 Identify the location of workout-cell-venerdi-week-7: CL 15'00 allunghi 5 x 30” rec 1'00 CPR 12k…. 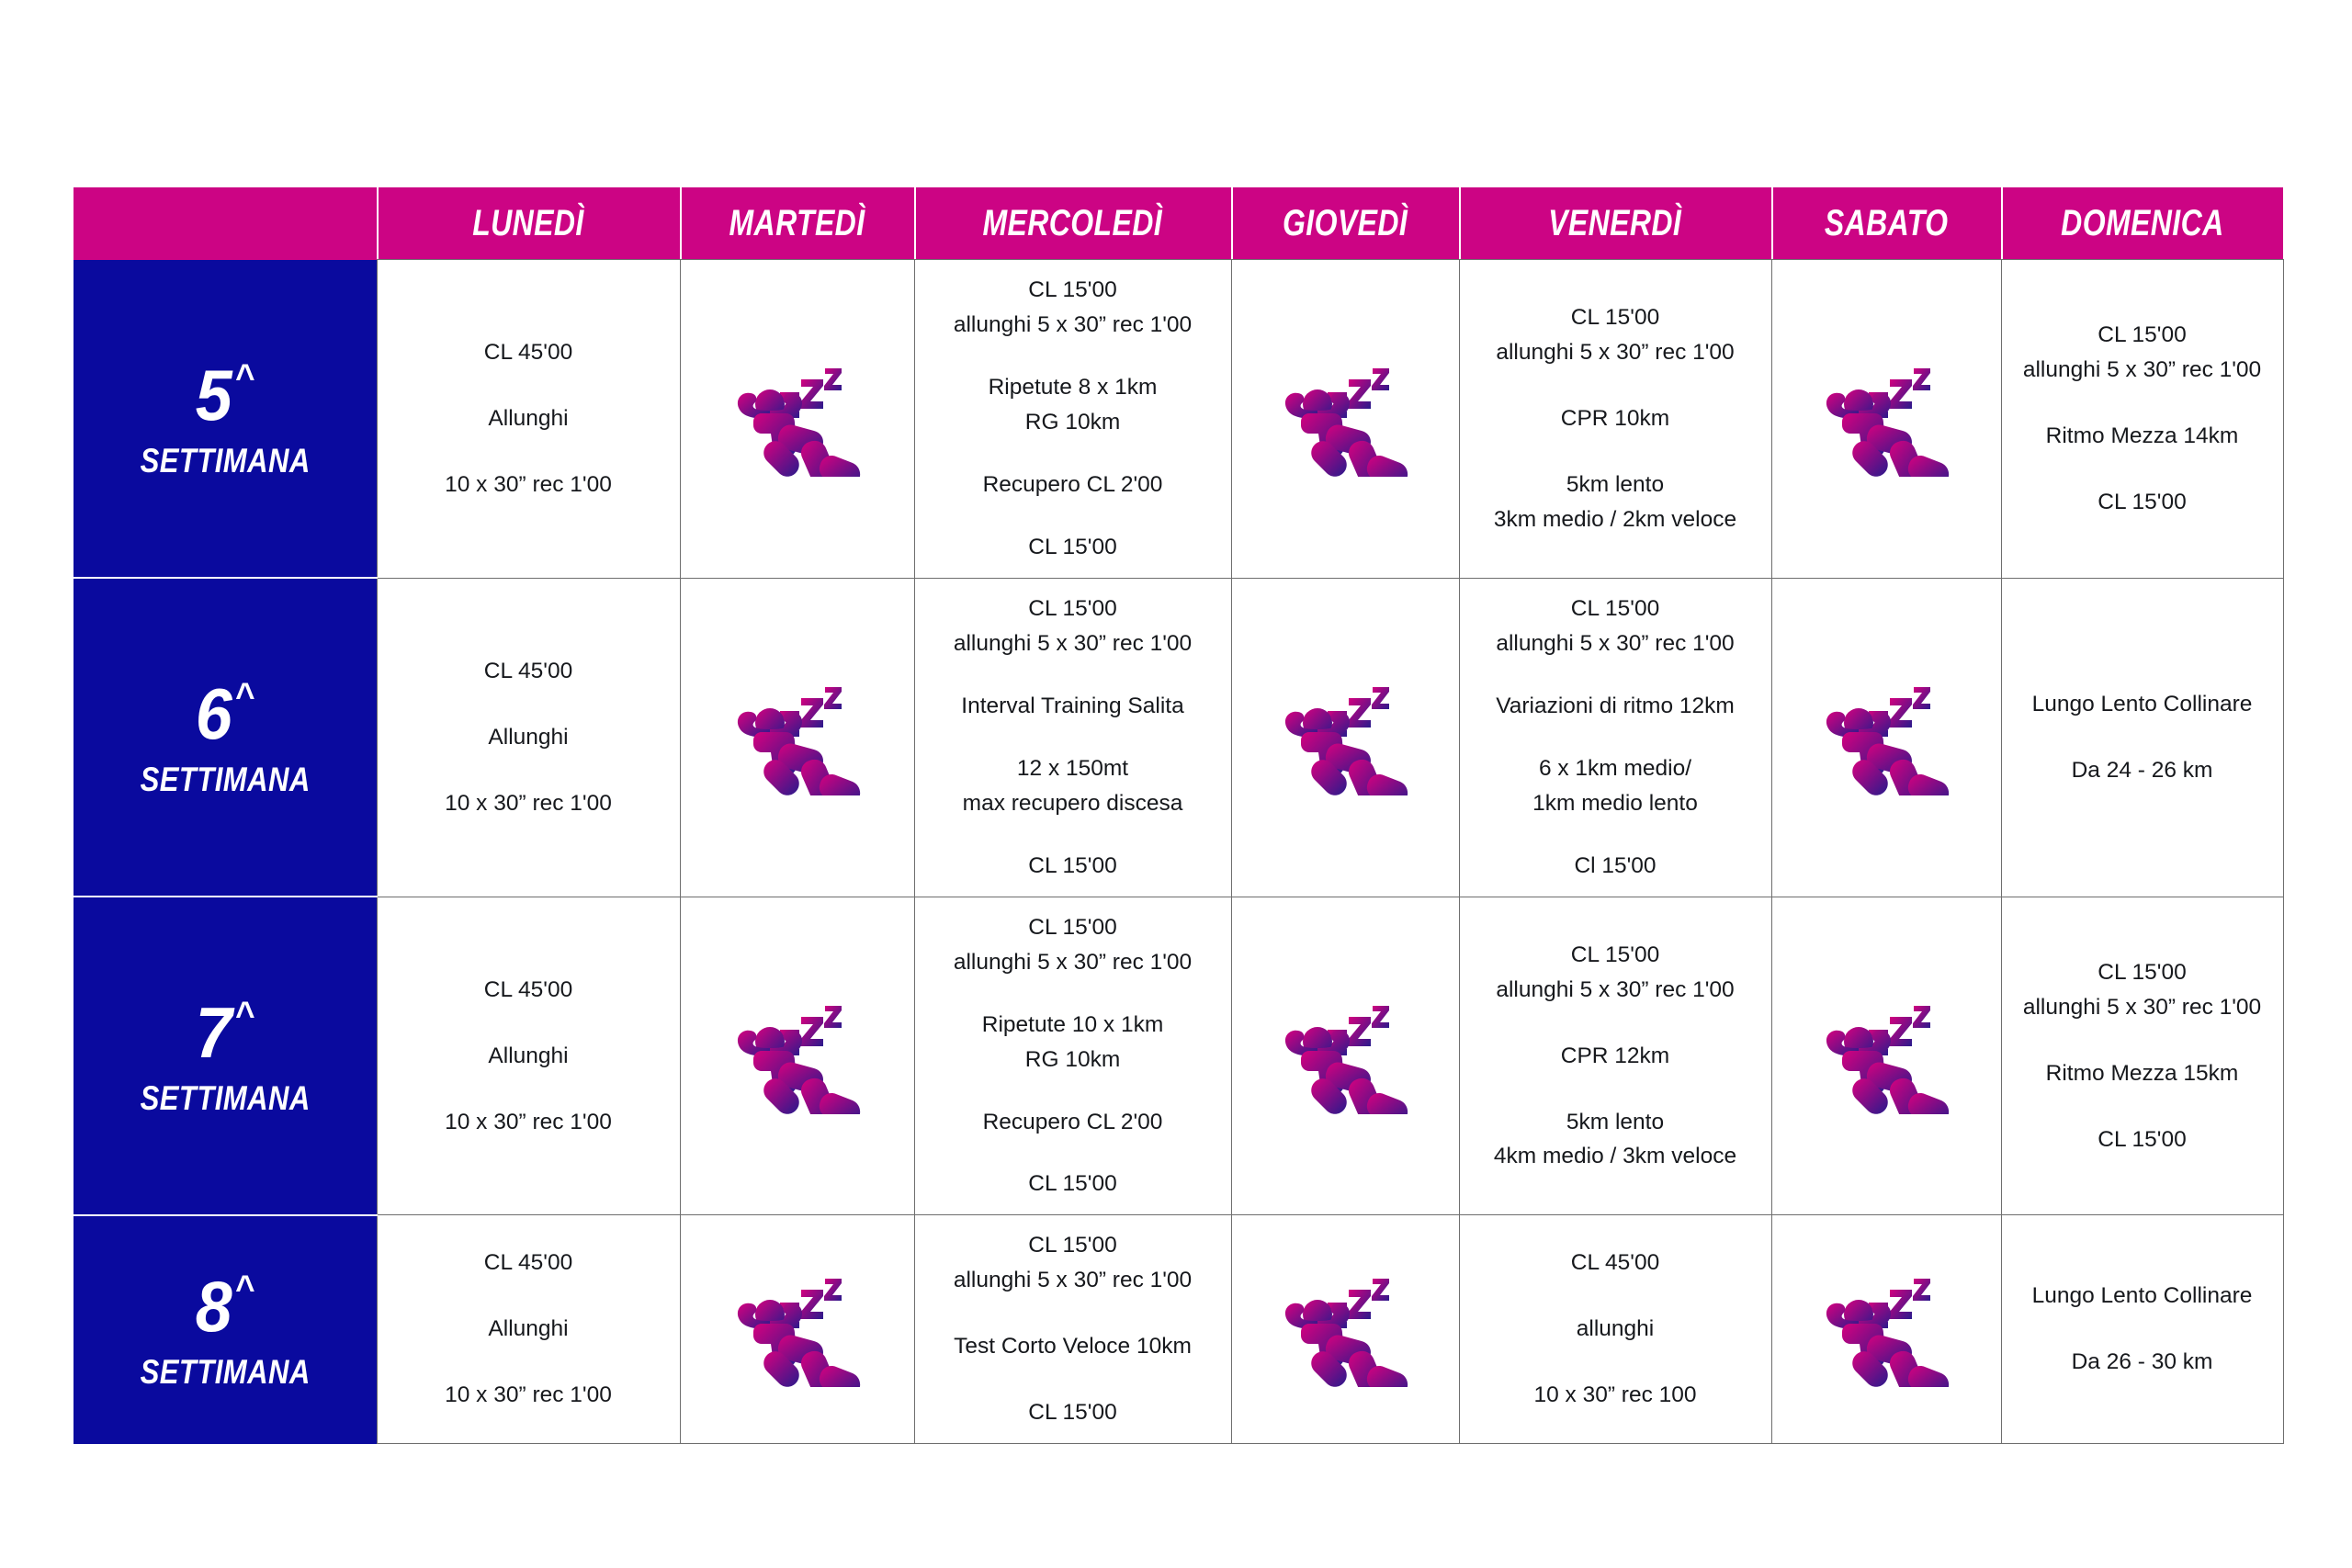
(1615, 1056).